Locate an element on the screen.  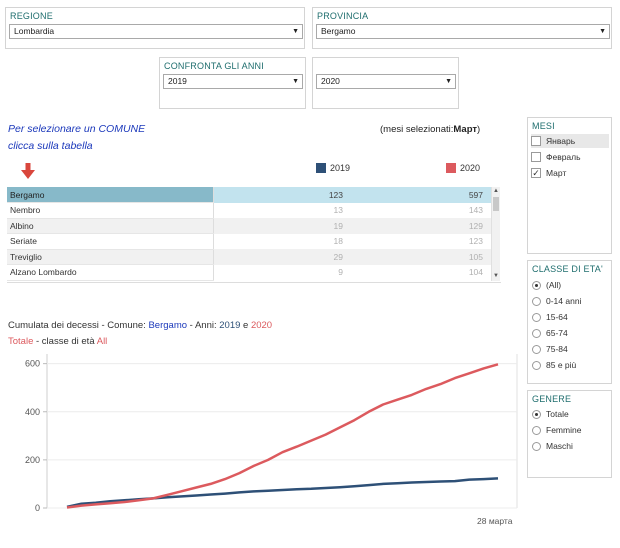
genere-item: Totale is located at coordinates (550, 414).